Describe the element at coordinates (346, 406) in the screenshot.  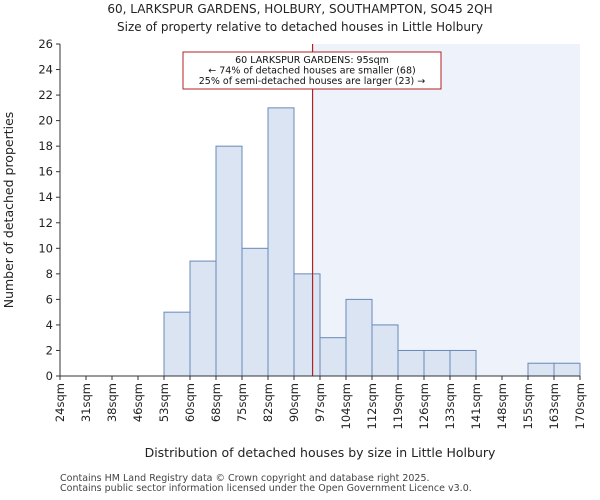
I see `x-tick-label: 104sqm` at that location.